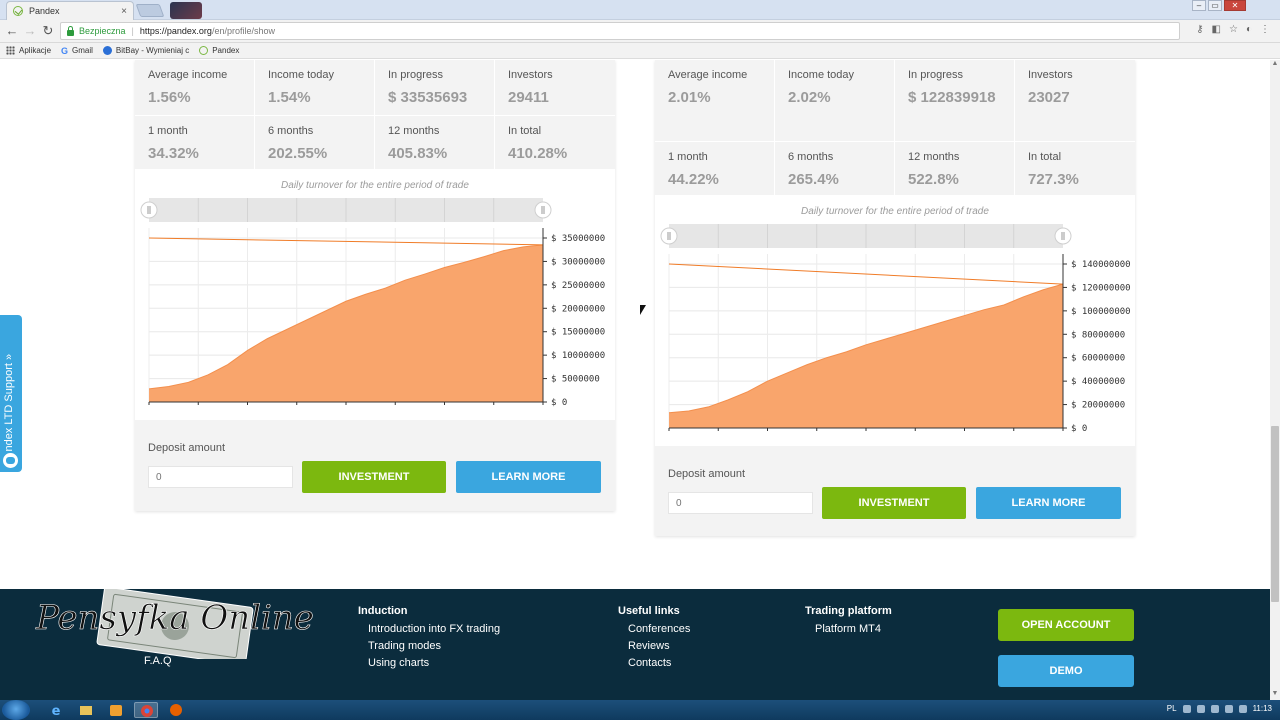  I want to click on media-player-icon, so click(116, 710).